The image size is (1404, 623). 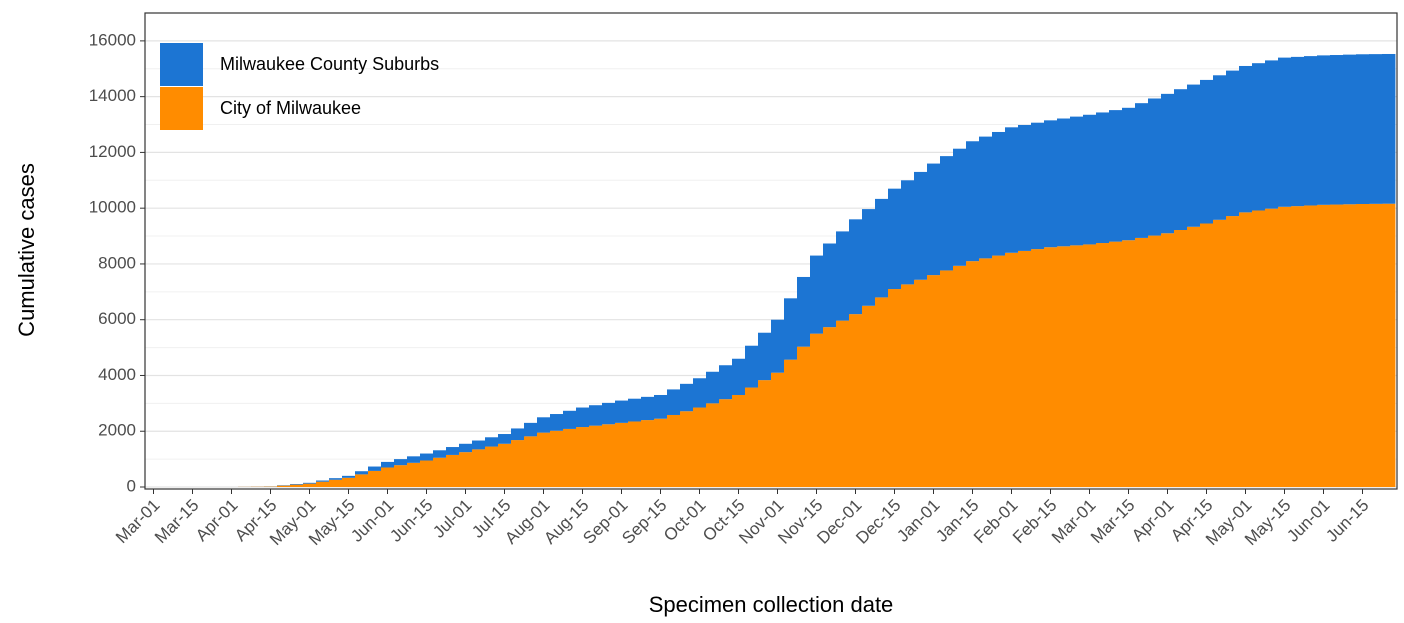 What do you see at coordinates (117, 318) in the screenshot?
I see `y-tick-label: 6000` at bounding box center [117, 318].